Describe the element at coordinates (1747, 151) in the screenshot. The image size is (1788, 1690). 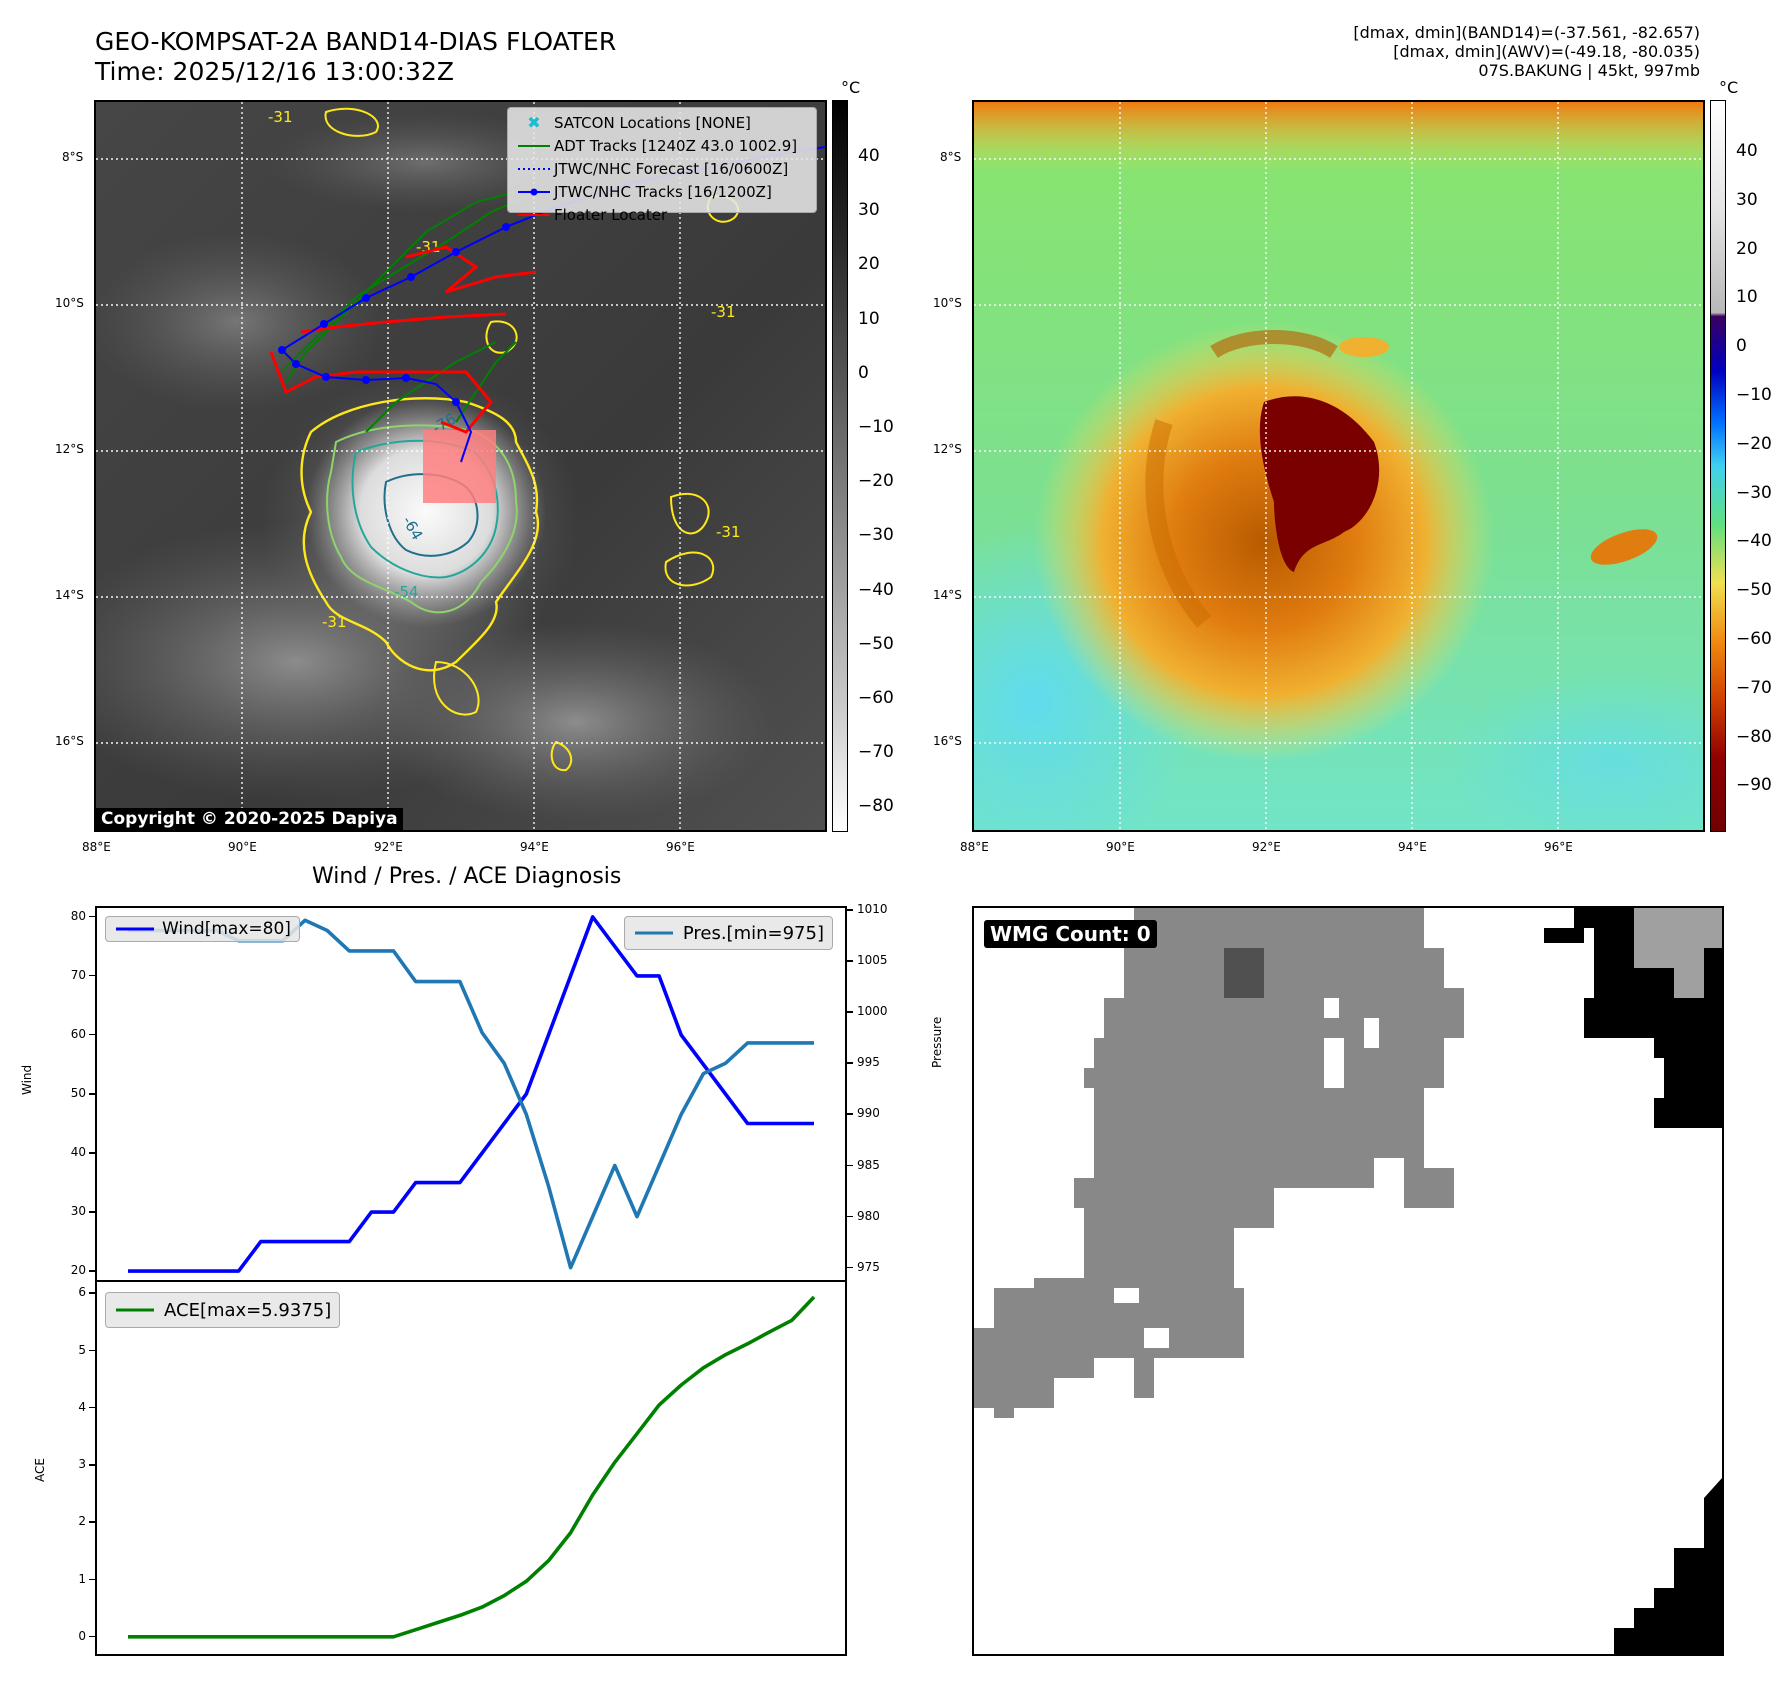
I see `awv-colorbar-tick-0: 40` at that location.